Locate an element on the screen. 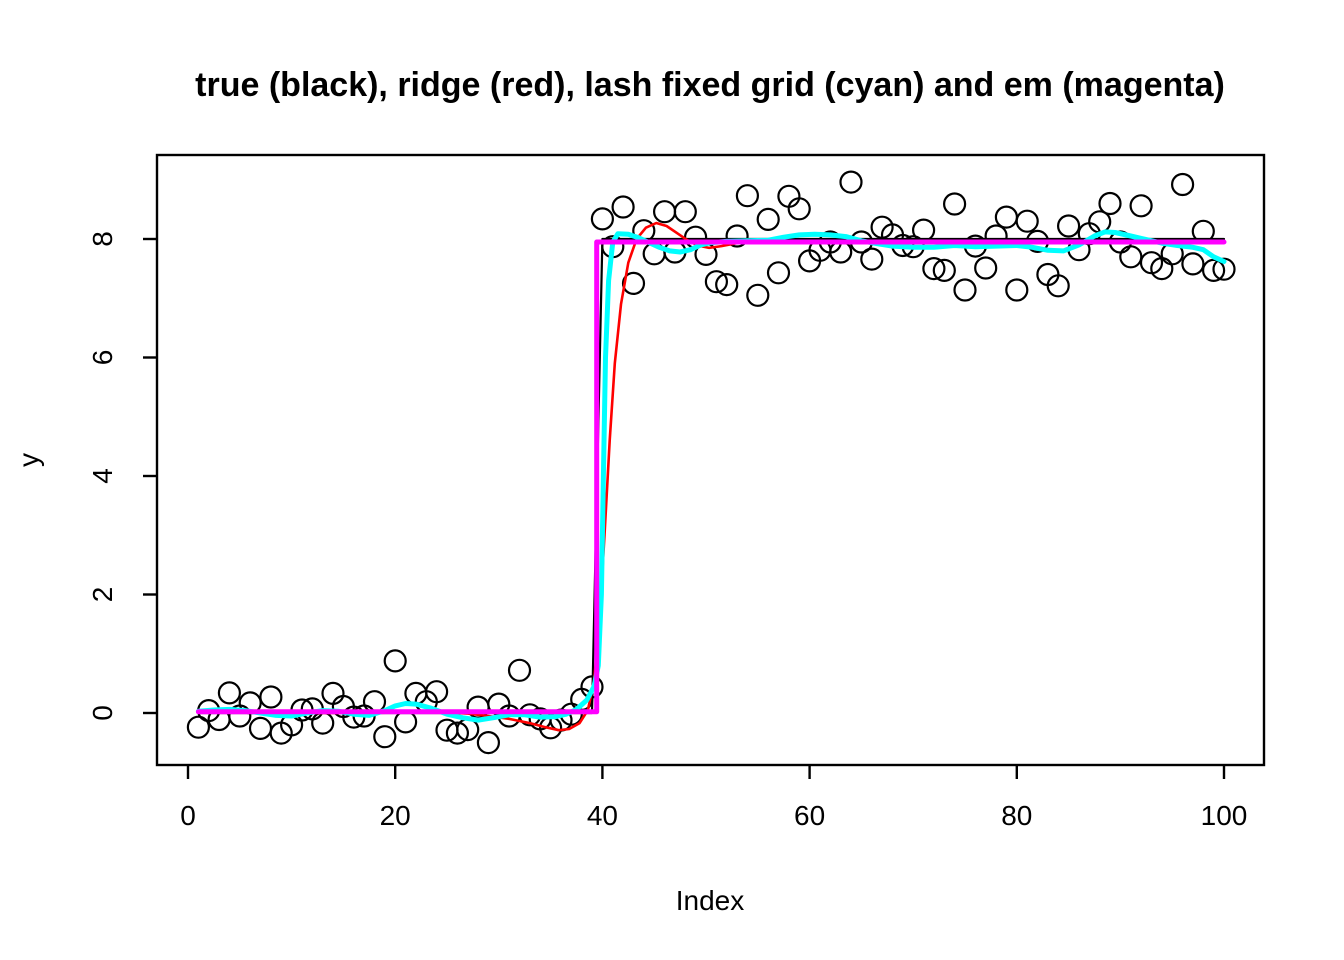  y-tick-label: 6 is located at coordinates (102, 358).